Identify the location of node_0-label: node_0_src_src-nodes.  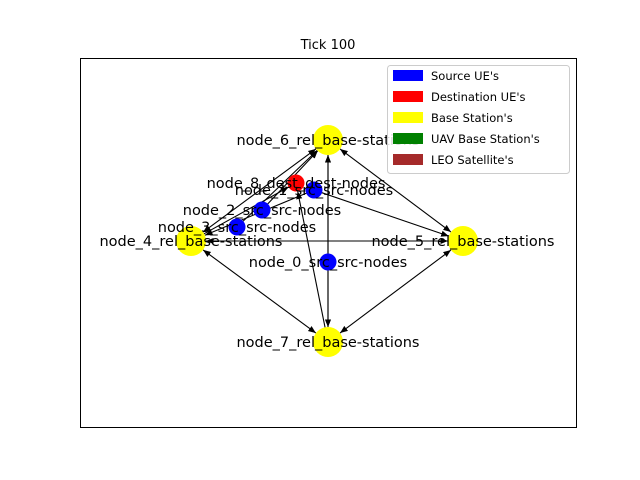
(328, 263).